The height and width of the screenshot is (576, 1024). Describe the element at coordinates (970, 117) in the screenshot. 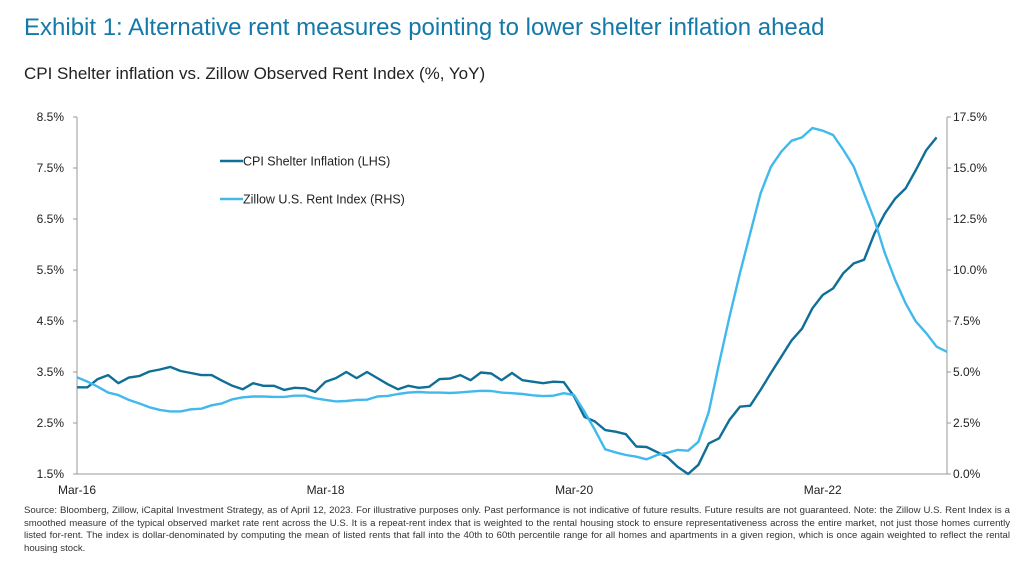

I see `right-tick-label: 17.5%` at that location.